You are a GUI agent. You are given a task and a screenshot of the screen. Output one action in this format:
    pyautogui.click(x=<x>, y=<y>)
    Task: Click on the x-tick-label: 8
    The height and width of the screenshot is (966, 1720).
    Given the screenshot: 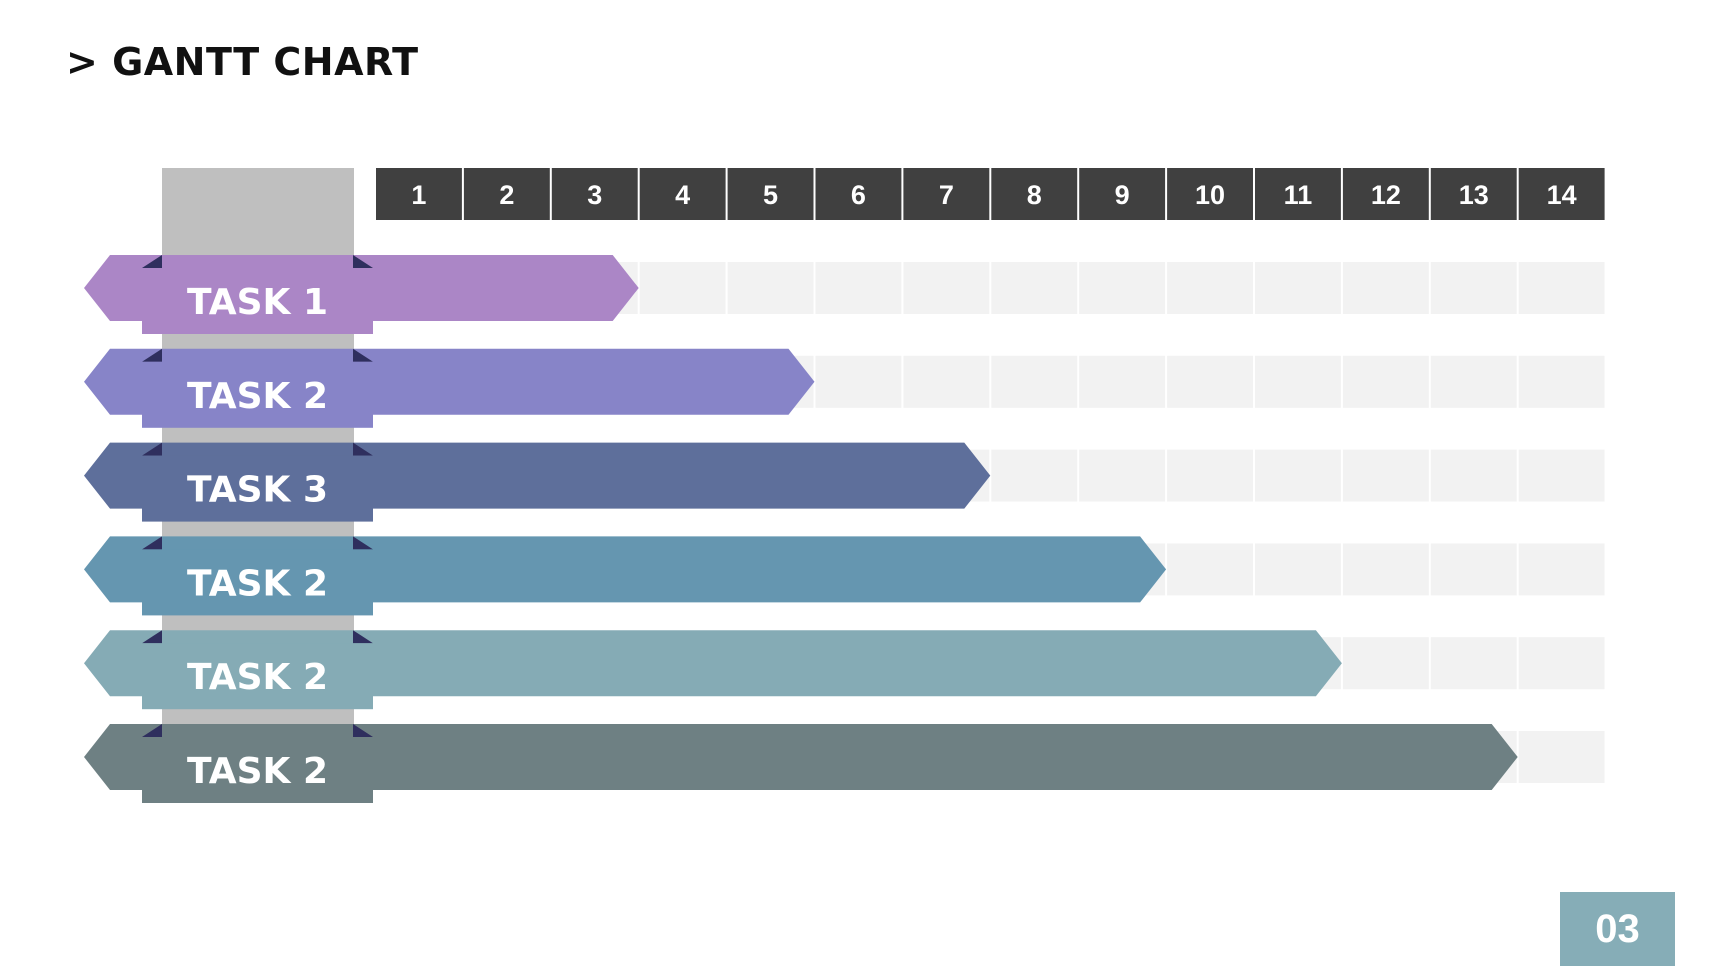 What is the action you would take?
    pyautogui.click(x=1034, y=195)
    